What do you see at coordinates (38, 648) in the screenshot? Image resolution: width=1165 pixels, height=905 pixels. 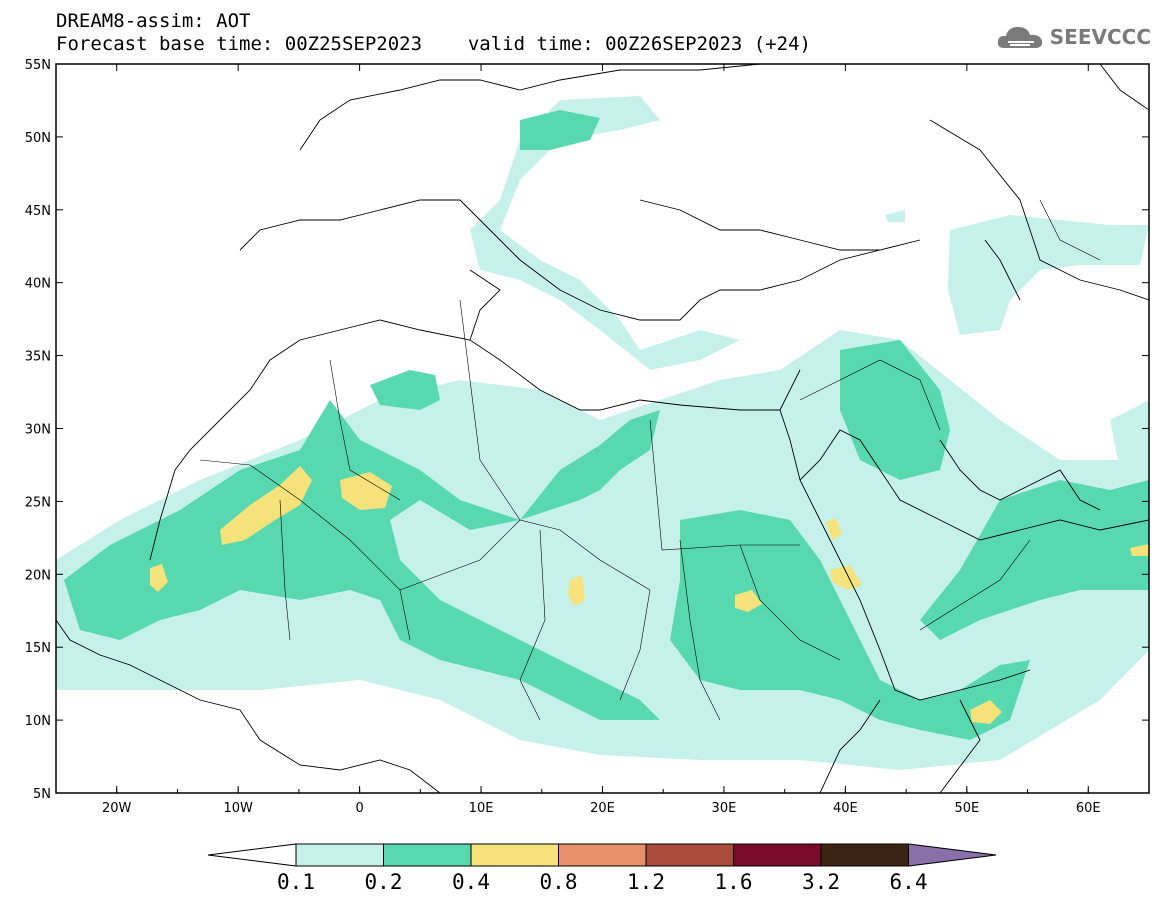 I see `lat-tick-label: 15N` at bounding box center [38, 648].